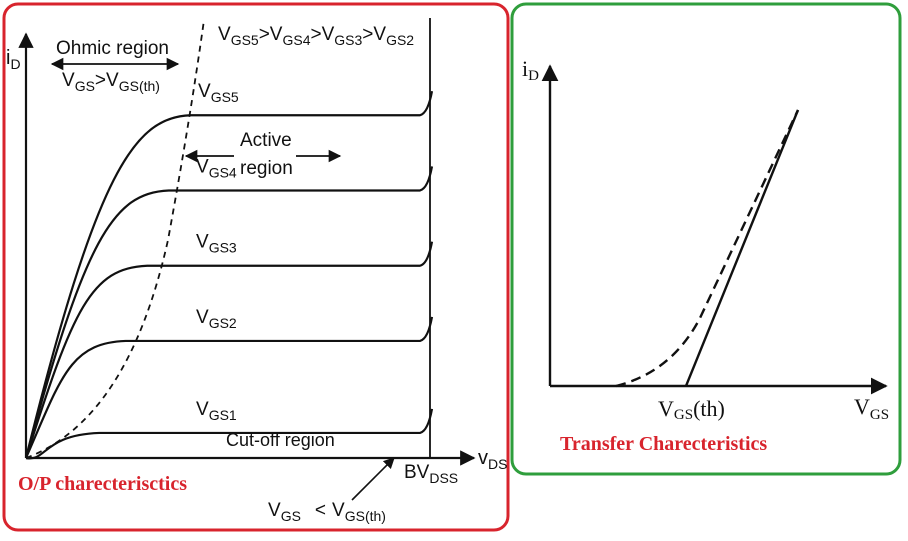 The height and width of the screenshot is (541, 908). What do you see at coordinates (417, 472) in the screenshot?
I see `bvdss-main: BV` at bounding box center [417, 472].